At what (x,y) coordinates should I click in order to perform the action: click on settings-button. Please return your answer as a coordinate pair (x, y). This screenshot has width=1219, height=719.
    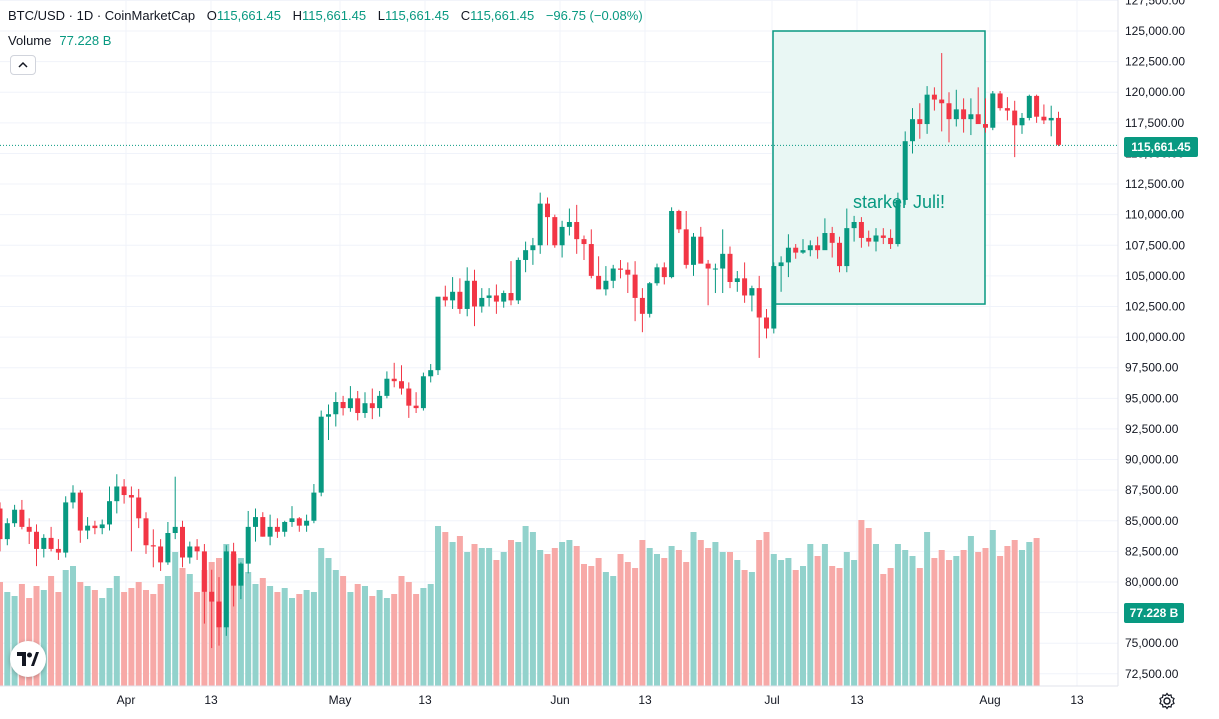
    Looking at the image, I should click on (1167, 701).